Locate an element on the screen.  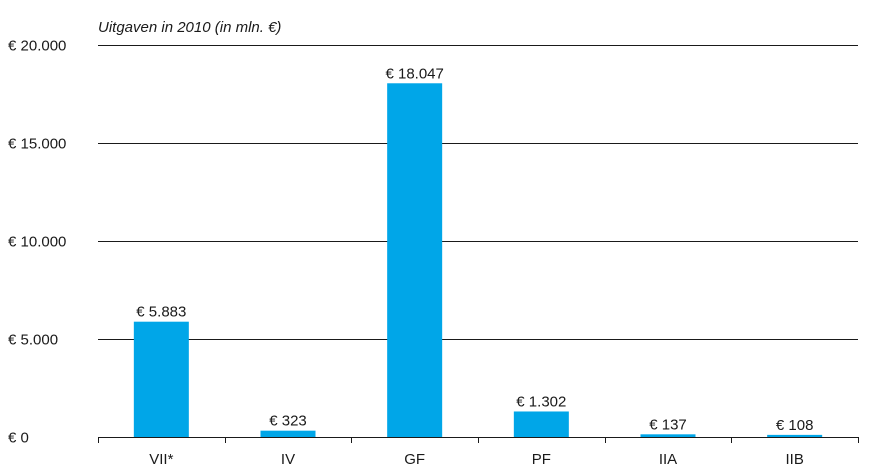
data-label: € 137 is located at coordinates (668, 424).